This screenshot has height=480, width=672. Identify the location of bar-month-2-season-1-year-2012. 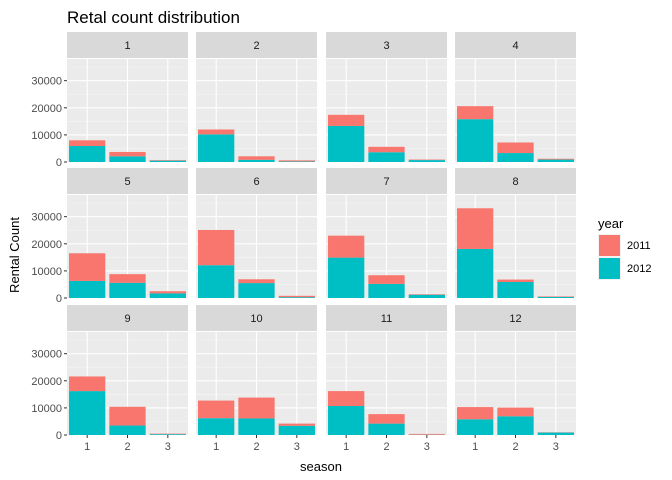
(216, 148).